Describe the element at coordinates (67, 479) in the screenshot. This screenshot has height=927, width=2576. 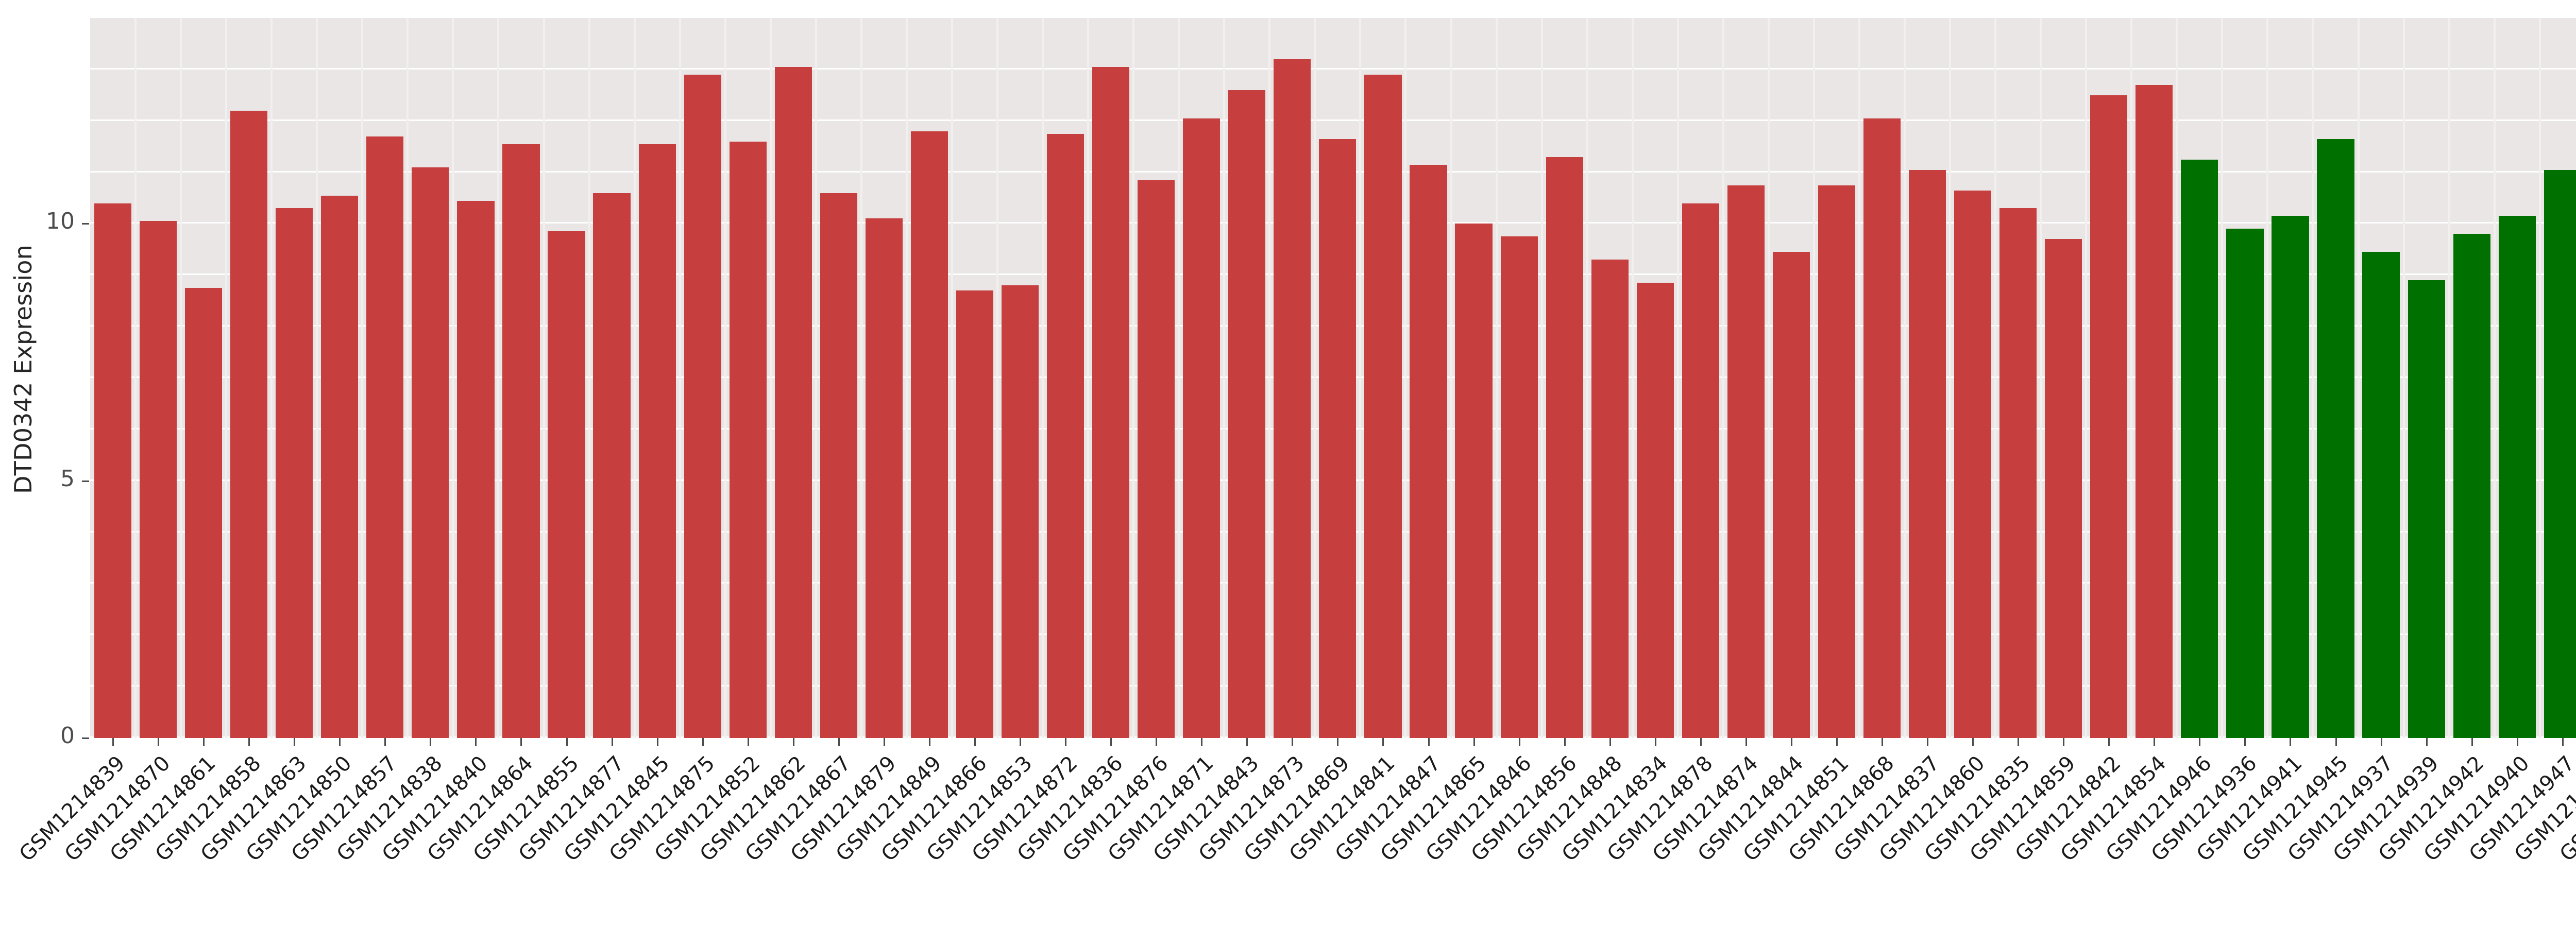
I see `y-tick-label: 5` at that location.